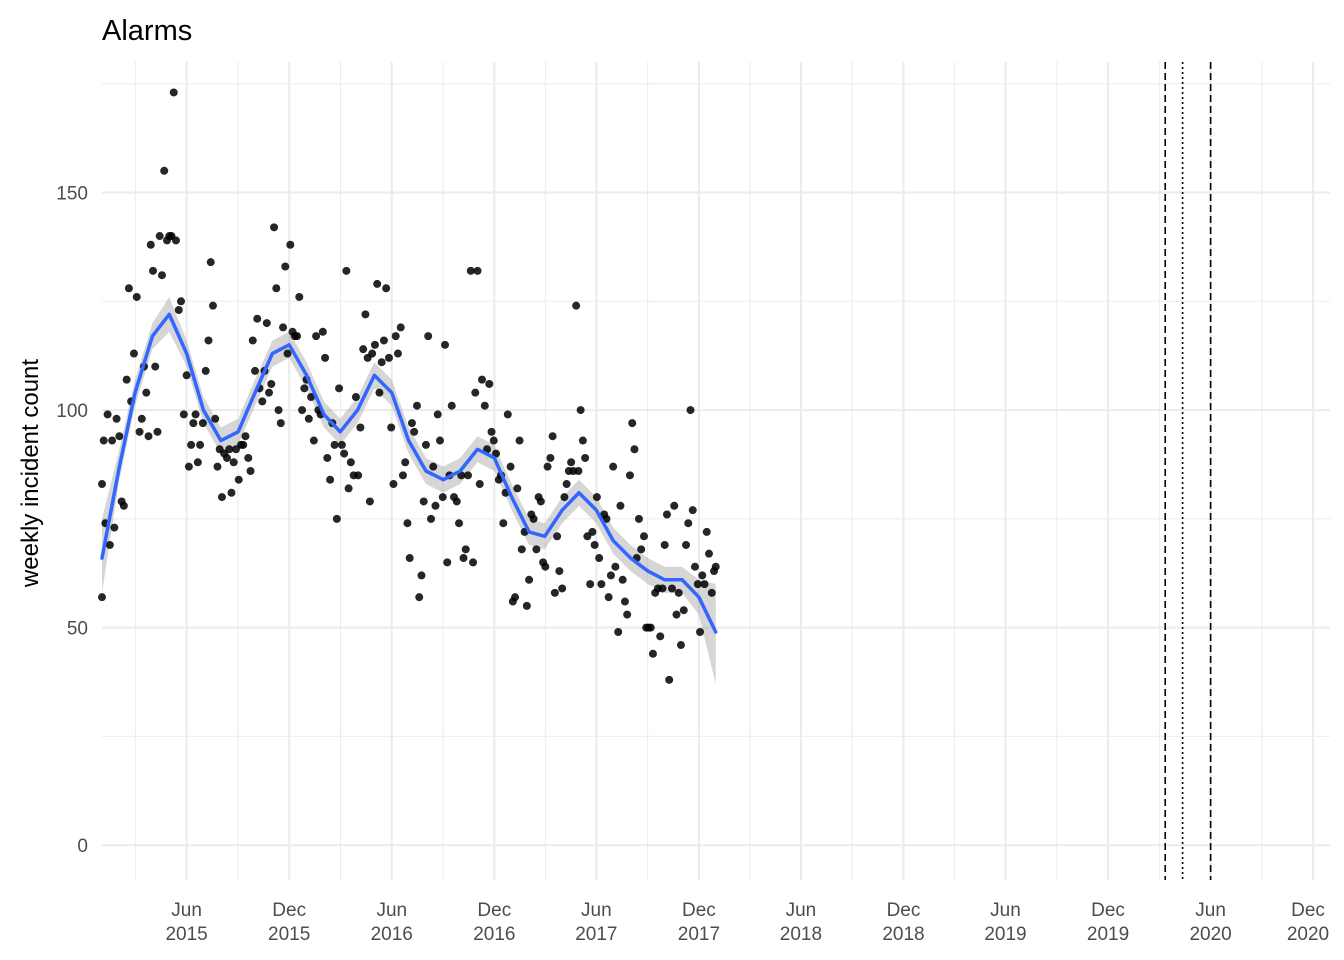 This screenshot has height=960, width=1344. I want to click on x-tick-label: Dec, so click(1108, 910).